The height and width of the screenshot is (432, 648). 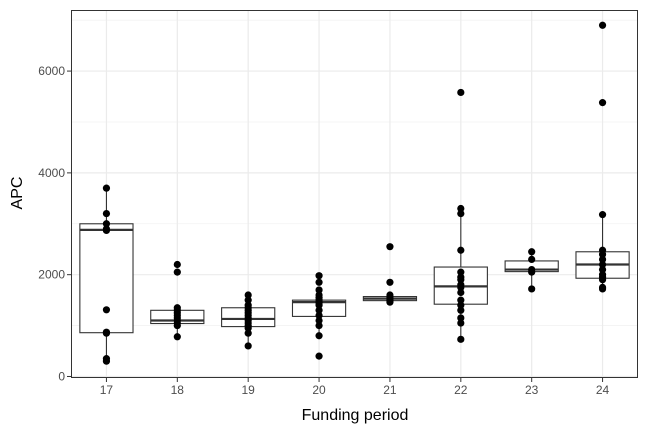 What do you see at coordinates (355, 415) in the screenshot?
I see `x-axis-title: Funding period` at bounding box center [355, 415].